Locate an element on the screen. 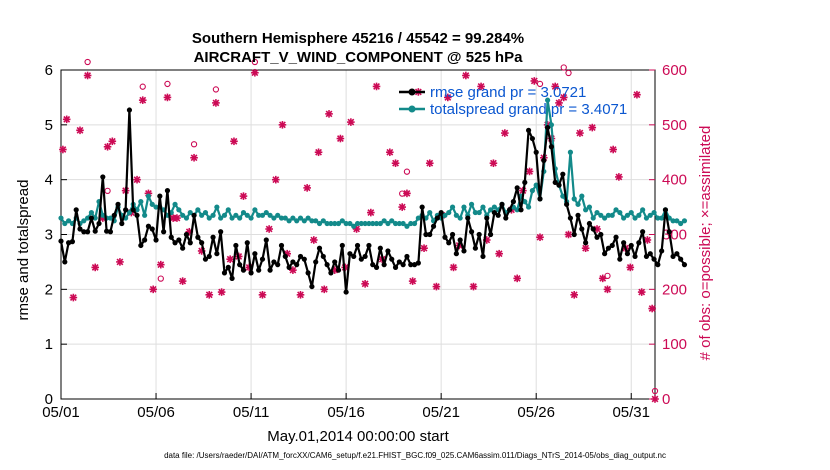  legend-spread-marker is located at coordinates (412, 109).